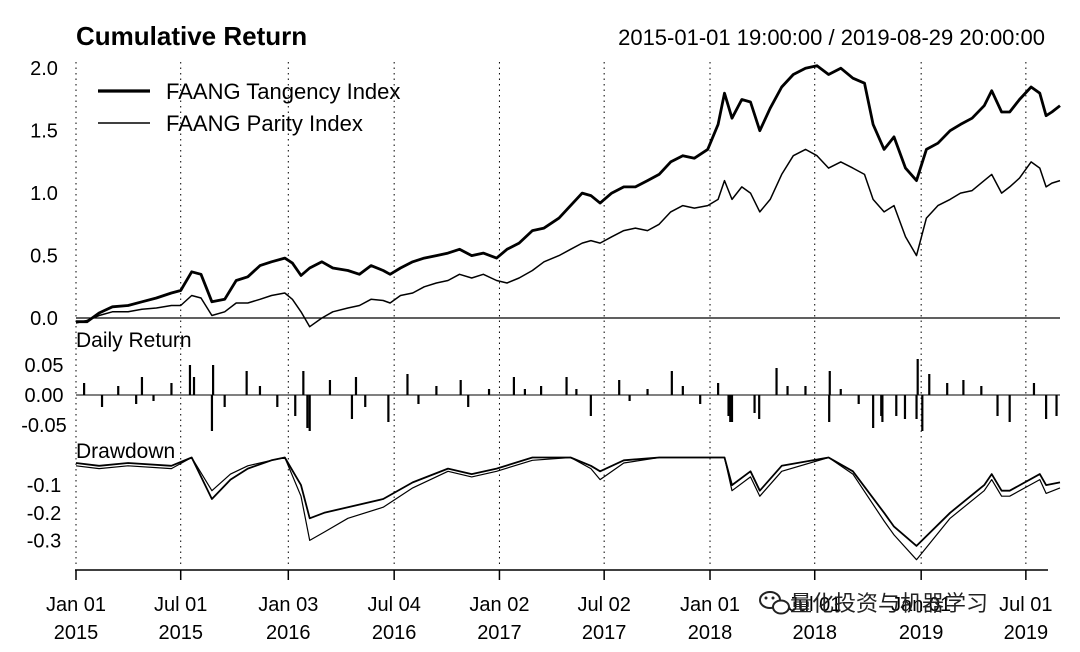 The image size is (1080, 652). Describe the element at coordinates (288, 605) in the screenshot. I see `x-tick-label: Jan 03` at that location.